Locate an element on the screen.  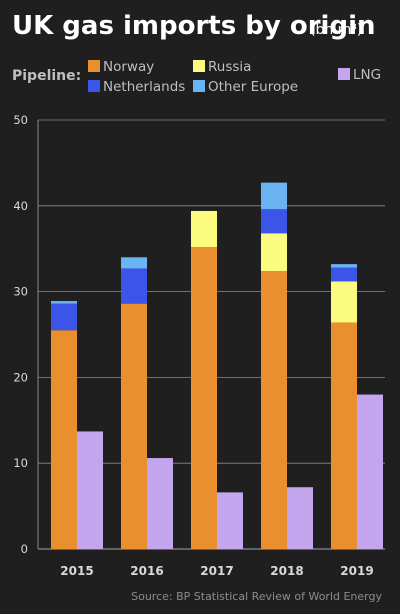
x-tick-label: 2017 is located at coordinates (216, 571).